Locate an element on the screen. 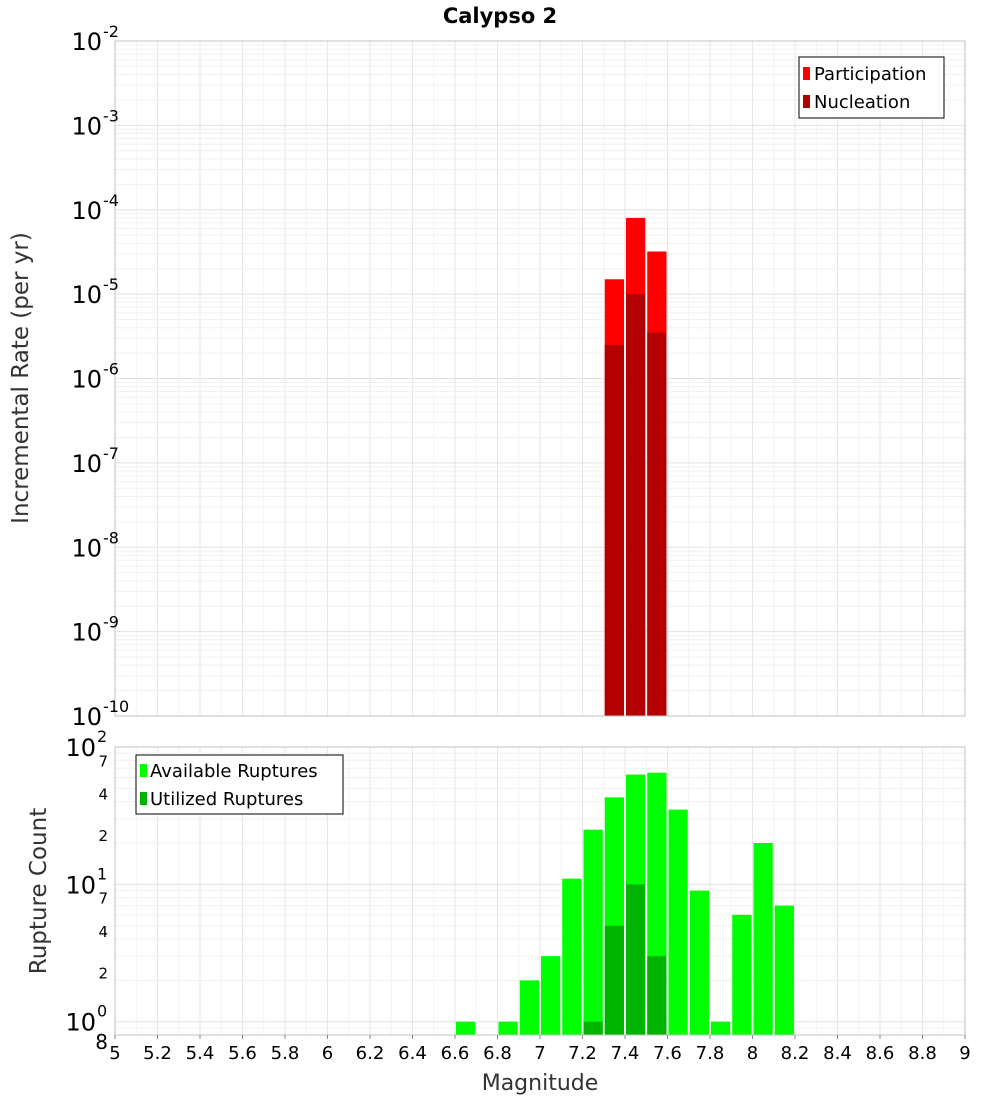 The width and height of the screenshot is (1000, 1104). x-tick-label: 8.4 is located at coordinates (837, 1053).